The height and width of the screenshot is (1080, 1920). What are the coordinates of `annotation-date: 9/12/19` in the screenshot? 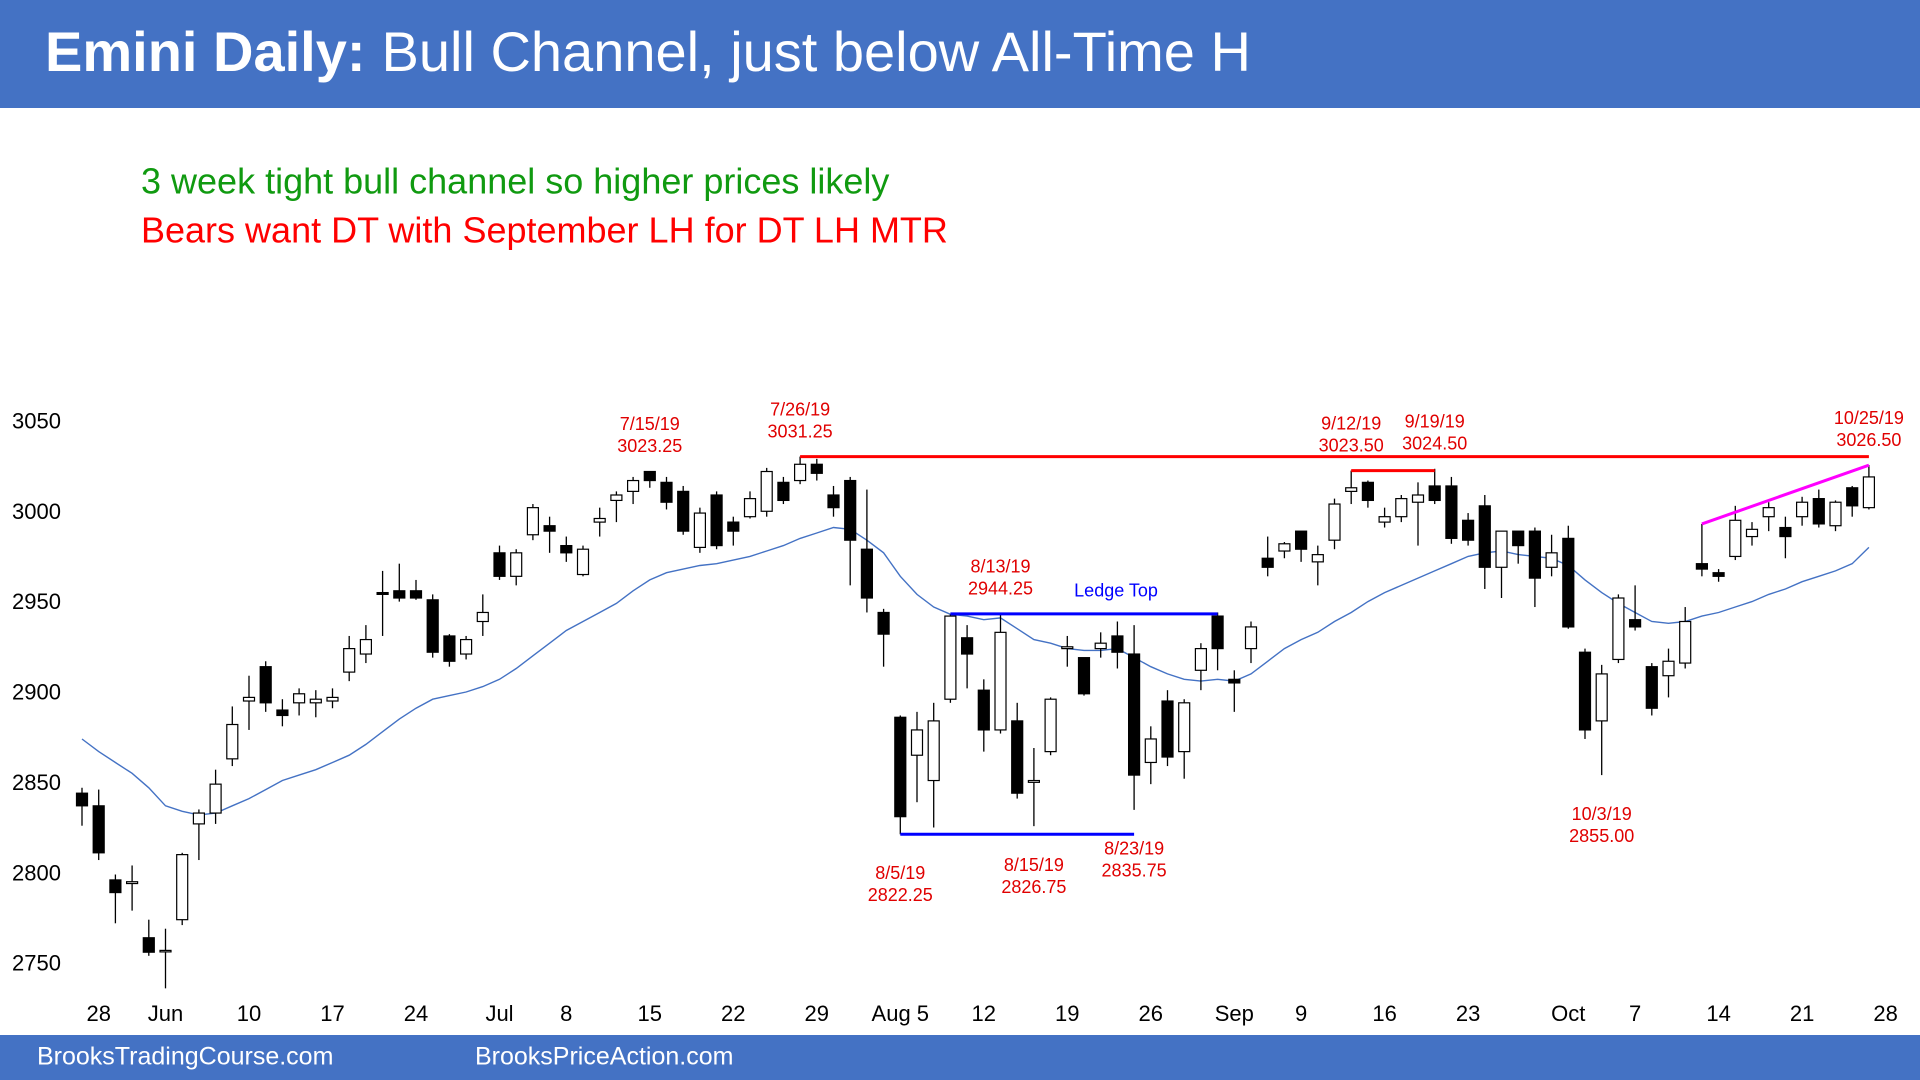 It's located at (1351, 423).